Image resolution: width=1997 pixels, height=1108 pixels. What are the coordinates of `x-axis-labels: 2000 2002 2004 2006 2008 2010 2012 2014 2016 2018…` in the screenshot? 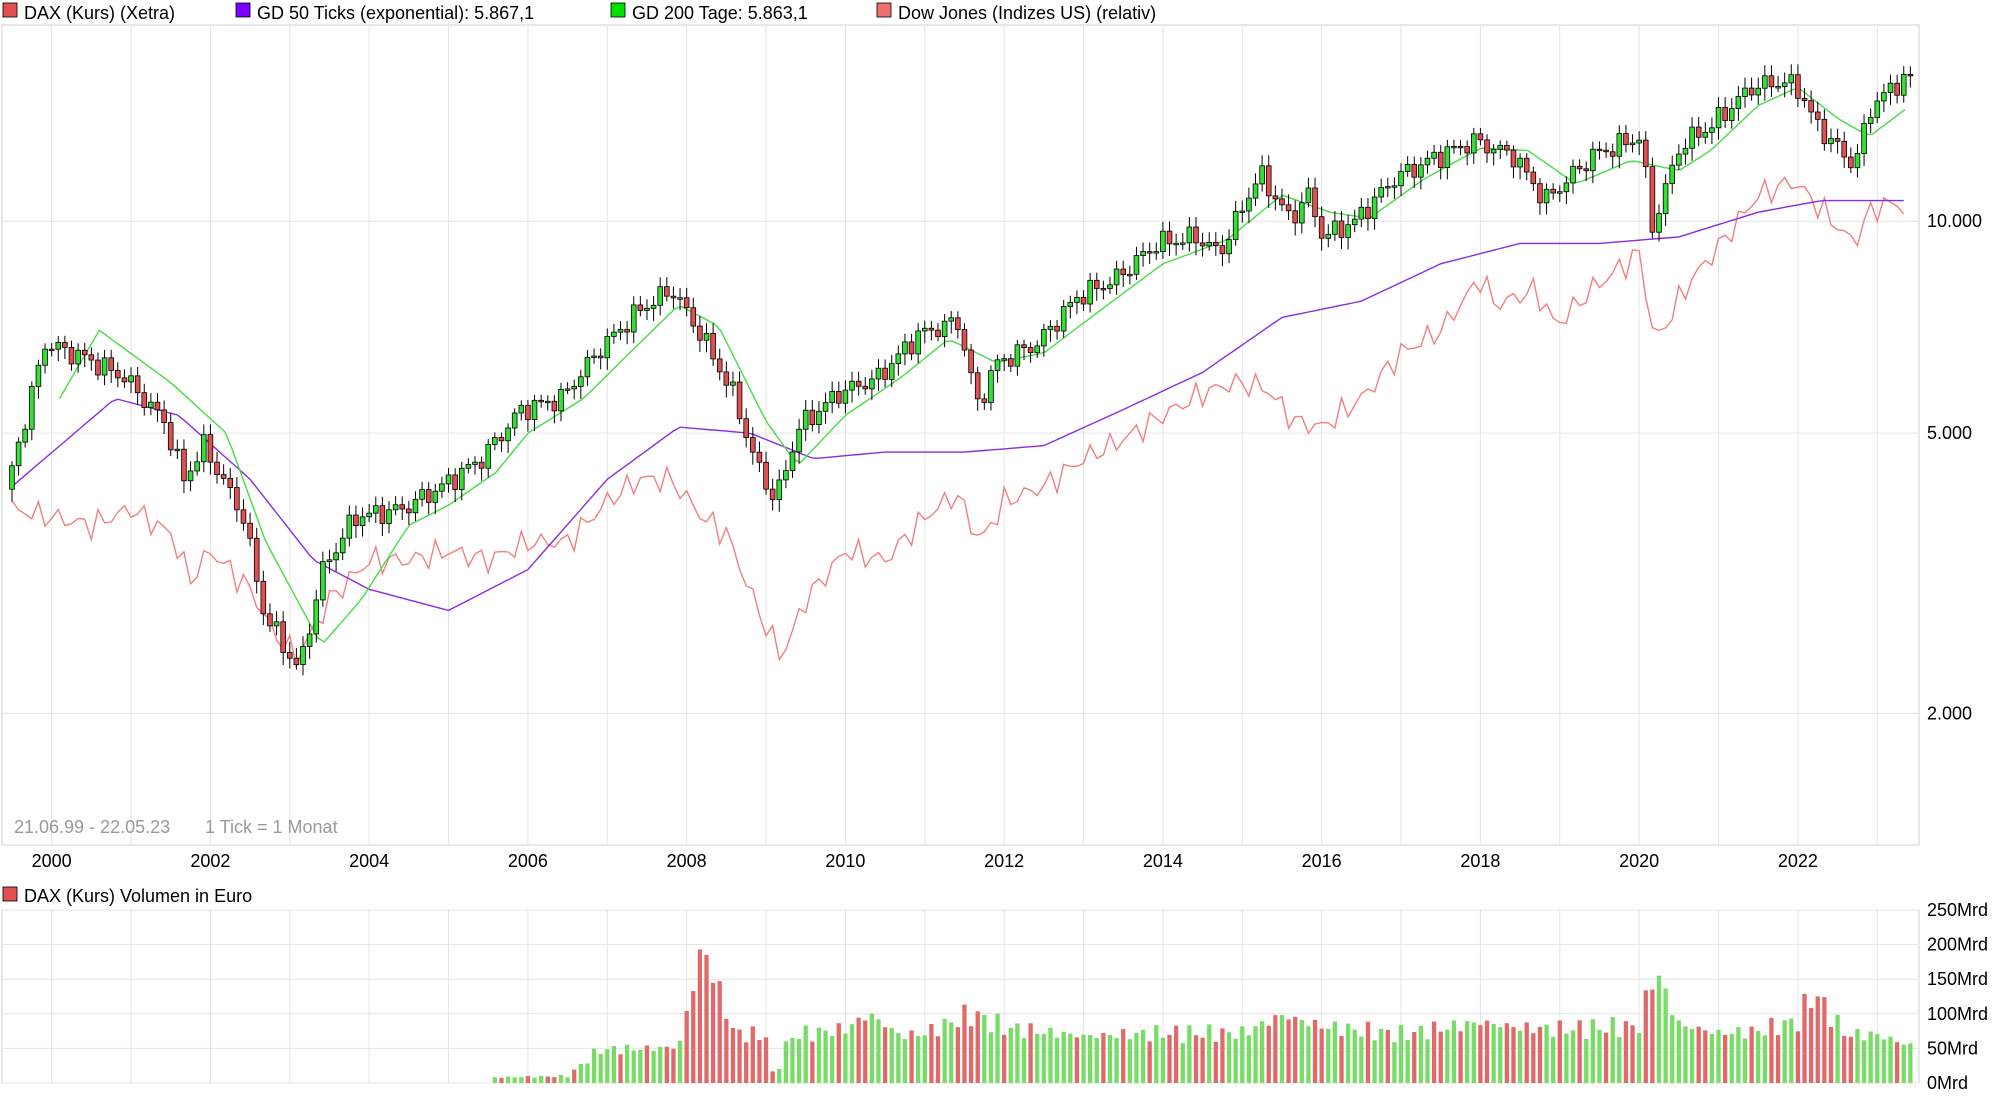 It's located at (925, 861).